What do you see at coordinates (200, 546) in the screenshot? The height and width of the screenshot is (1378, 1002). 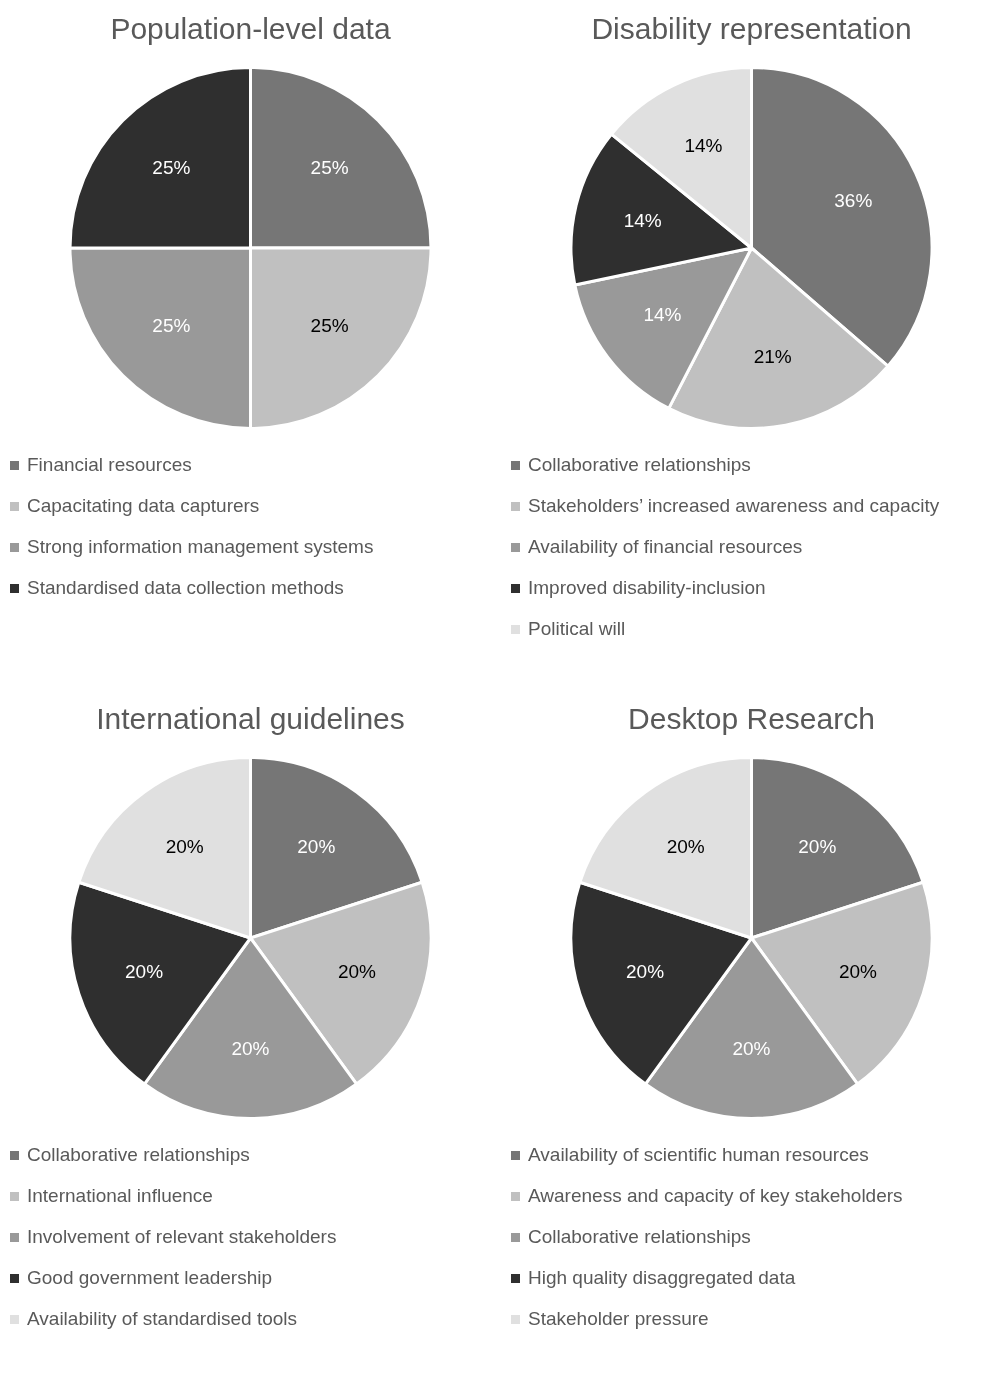 I see `legend-label: Strong information management systems` at bounding box center [200, 546].